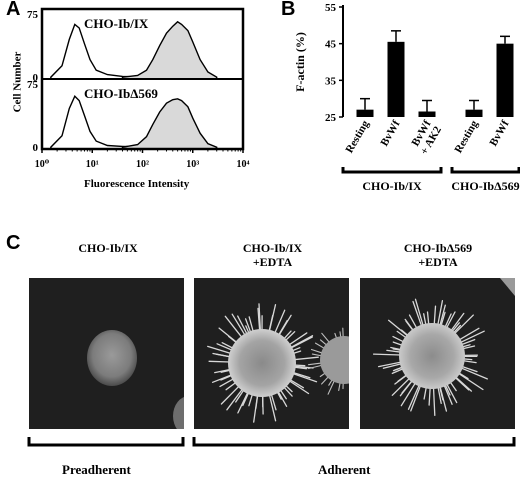 The image size is (520, 481). What do you see at coordinates (192, 164) in the screenshot?
I see `xtick-label-3: 10³` at bounding box center [192, 164].